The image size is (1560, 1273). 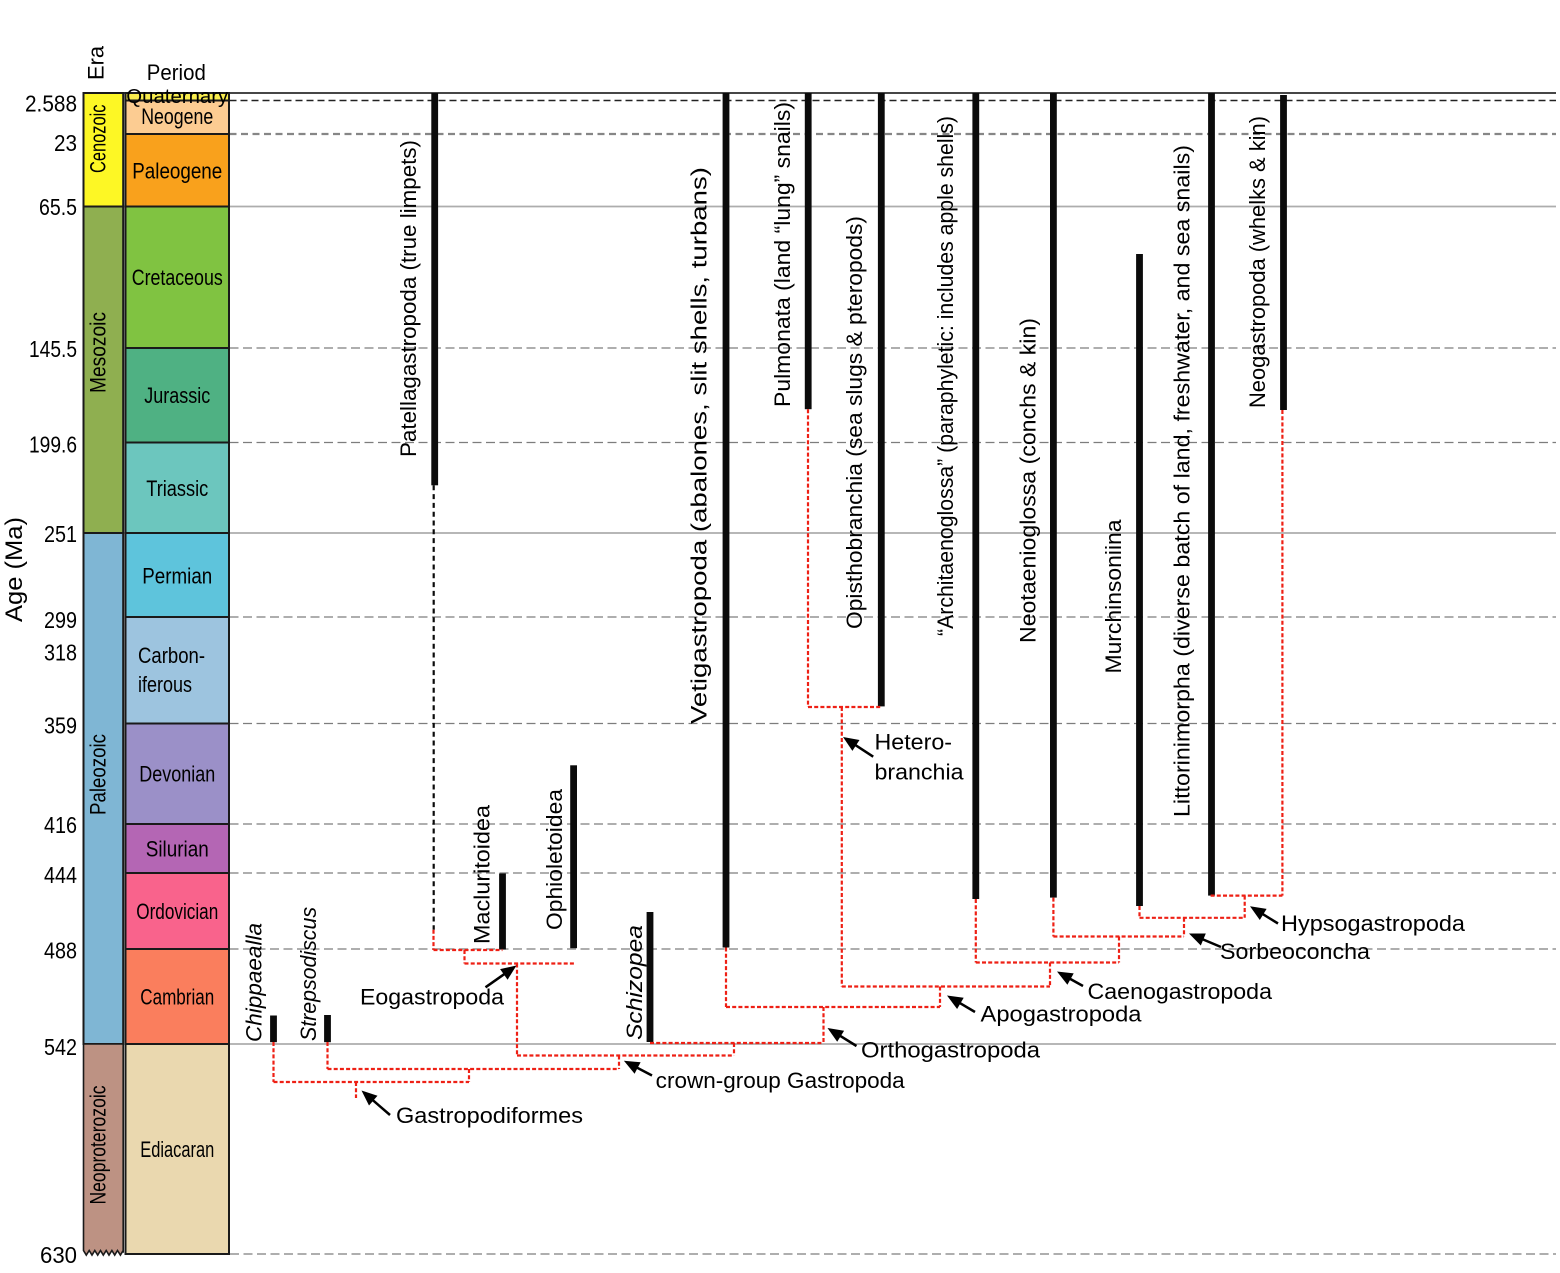 What do you see at coordinates (177, 488) in the screenshot?
I see `svg-text: Triassic` at bounding box center [177, 488].